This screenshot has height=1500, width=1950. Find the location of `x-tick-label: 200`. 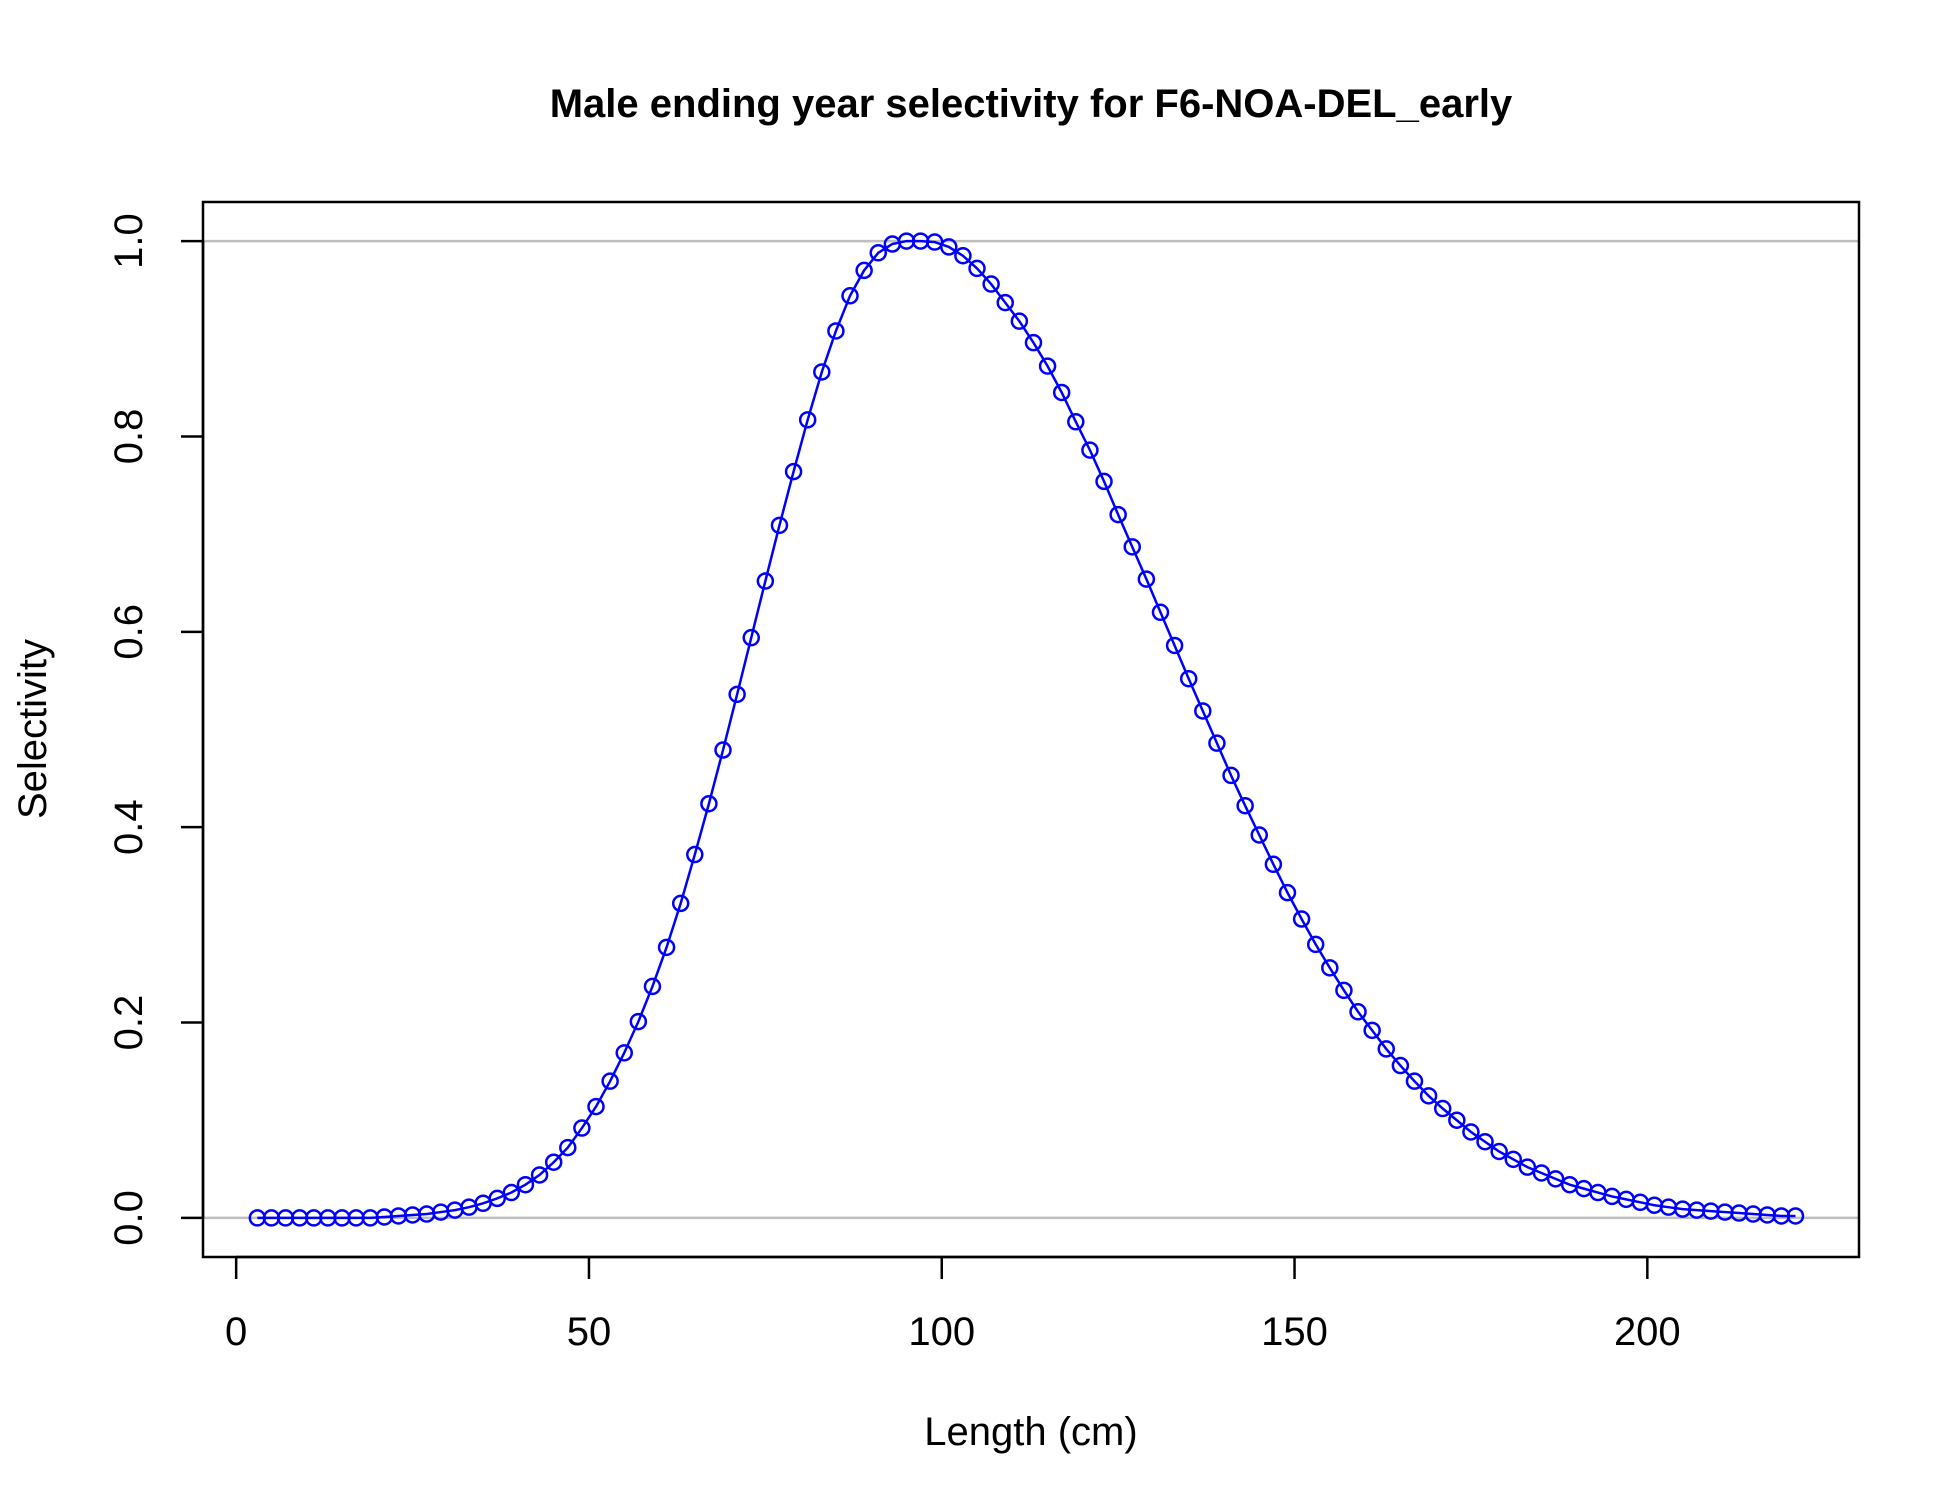

x-tick-label: 200 is located at coordinates (1647, 1332).